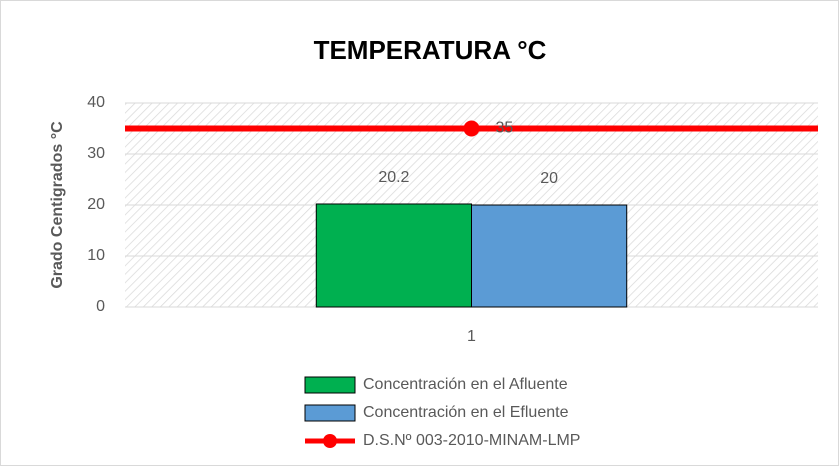  What do you see at coordinates (466, 412) in the screenshot?
I see `legend-label: Concentración en el Efluente` at bounding box center [466, 412].